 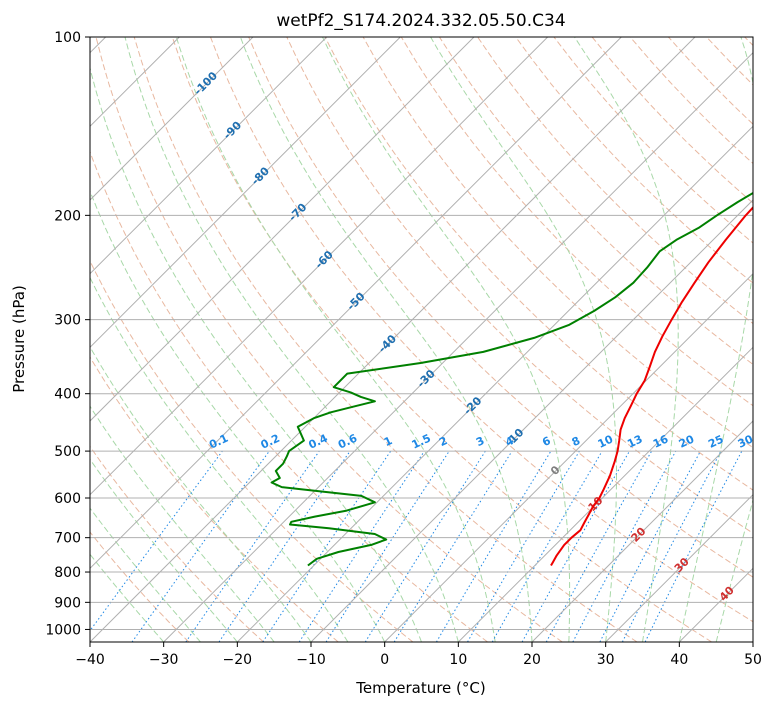 What do you see at coordinates (67, 452) in the screenshot?
I see `y-tick-label: 500` at bounding box center [67, 452].